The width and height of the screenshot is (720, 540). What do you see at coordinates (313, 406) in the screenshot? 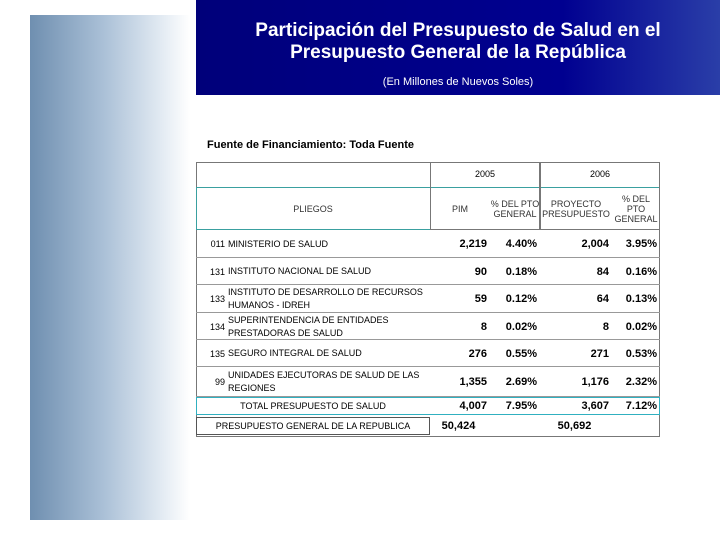
I see `row-name: TOTAL PRESUPUESTO DE SALUD` at bounding box center [313, 406].